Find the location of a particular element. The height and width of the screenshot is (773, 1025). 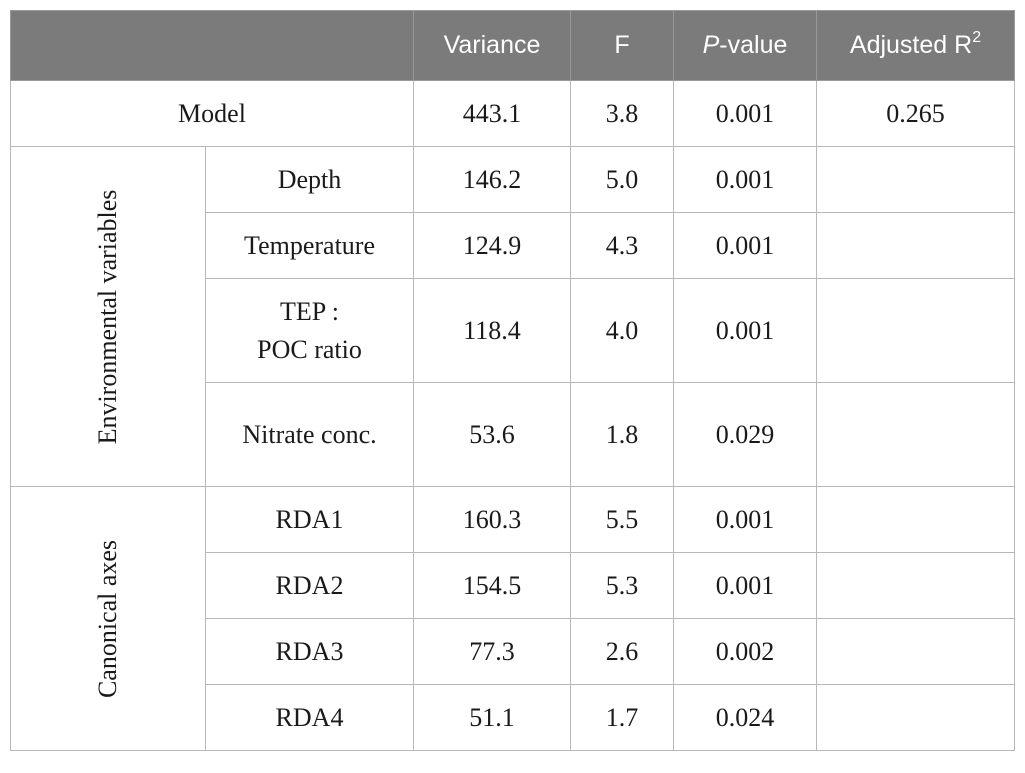

model-adj-r2: 0.265 is located at coordinates (915, 113).